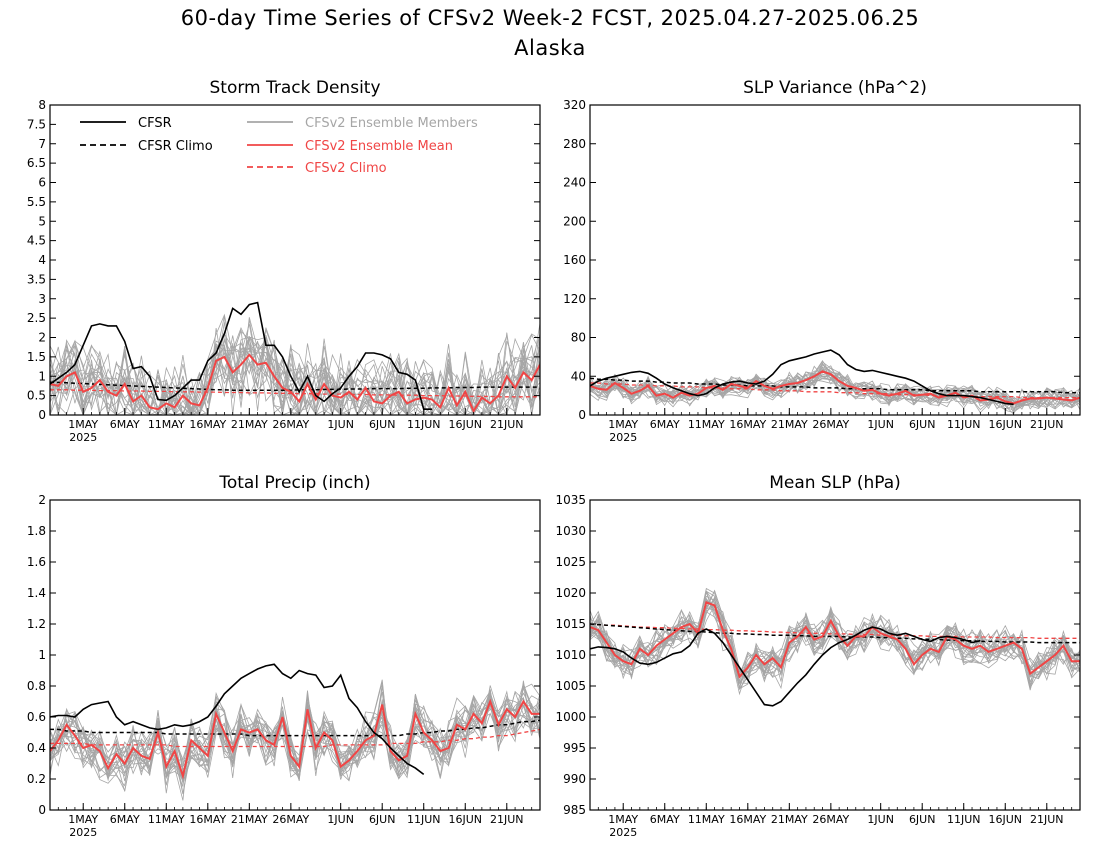  What do you see at coordinates (835, 88) in the screenshot?
I see `panel-title: SLP Variance (hPa^2)` at bounding box center [835, 88].